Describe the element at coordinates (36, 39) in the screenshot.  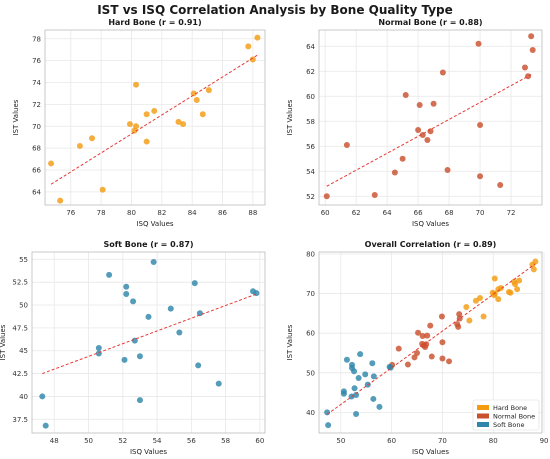
I see `y-tick-label: 78` at that location.